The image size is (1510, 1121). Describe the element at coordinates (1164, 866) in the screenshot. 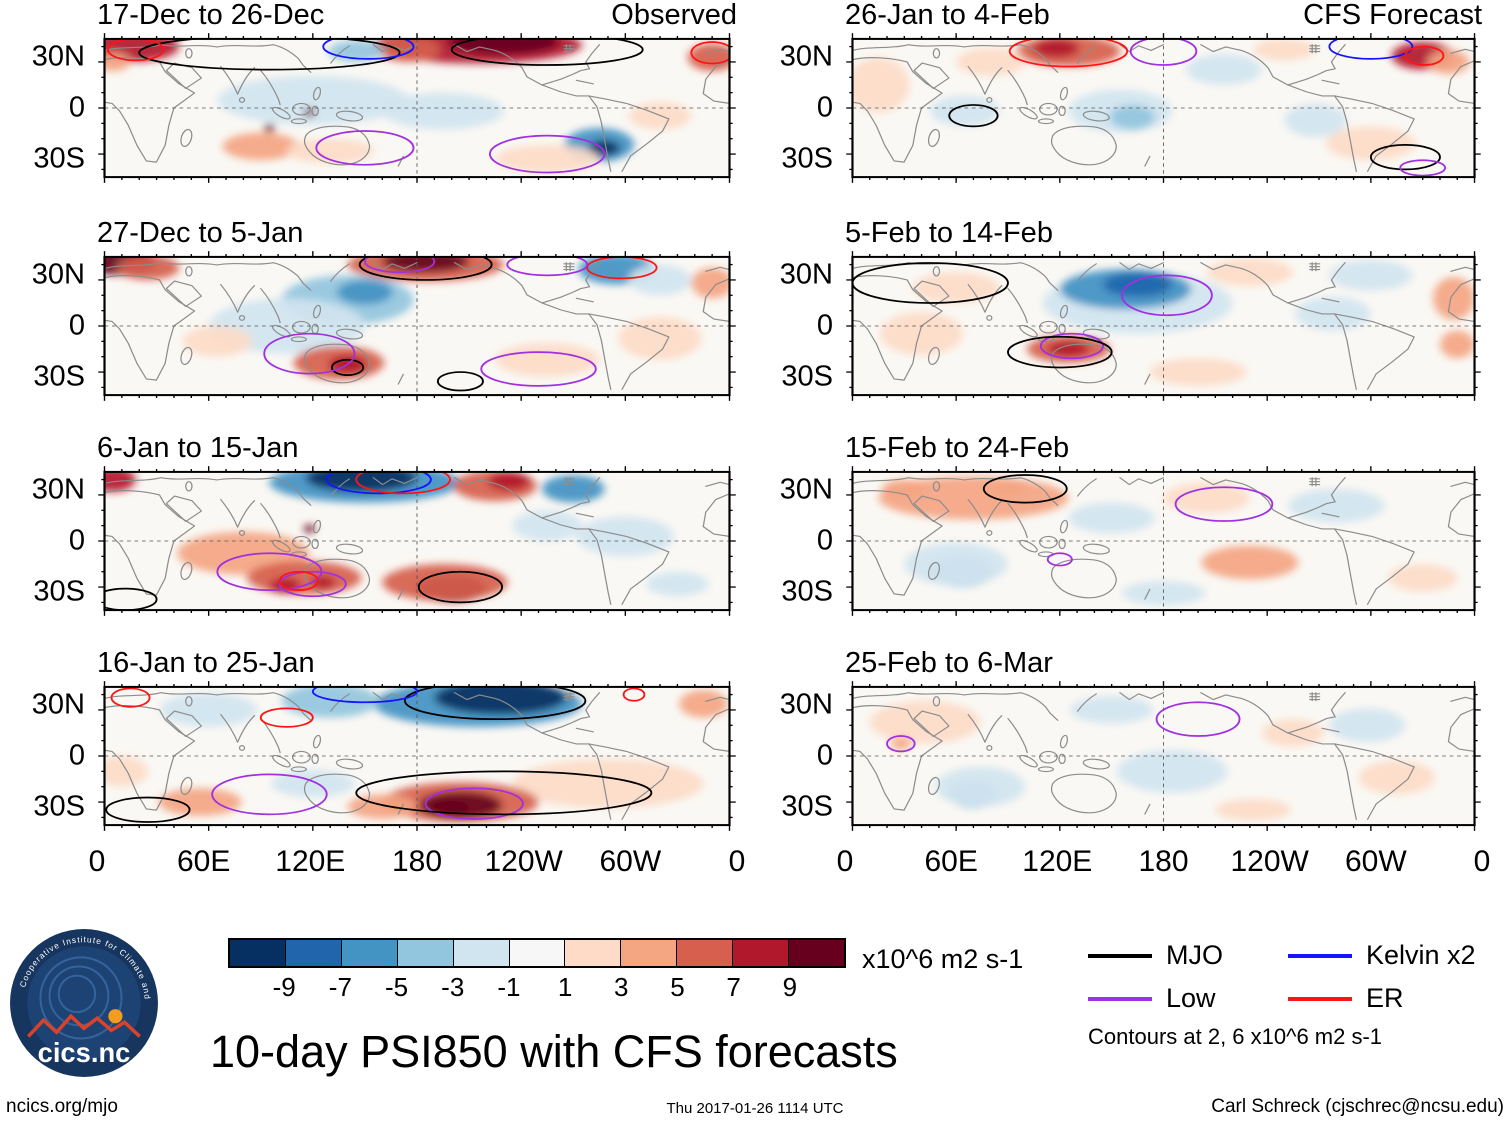

I see `x-axis-forecast: 0 60E 120E 180 120W 60W 0` at that location.